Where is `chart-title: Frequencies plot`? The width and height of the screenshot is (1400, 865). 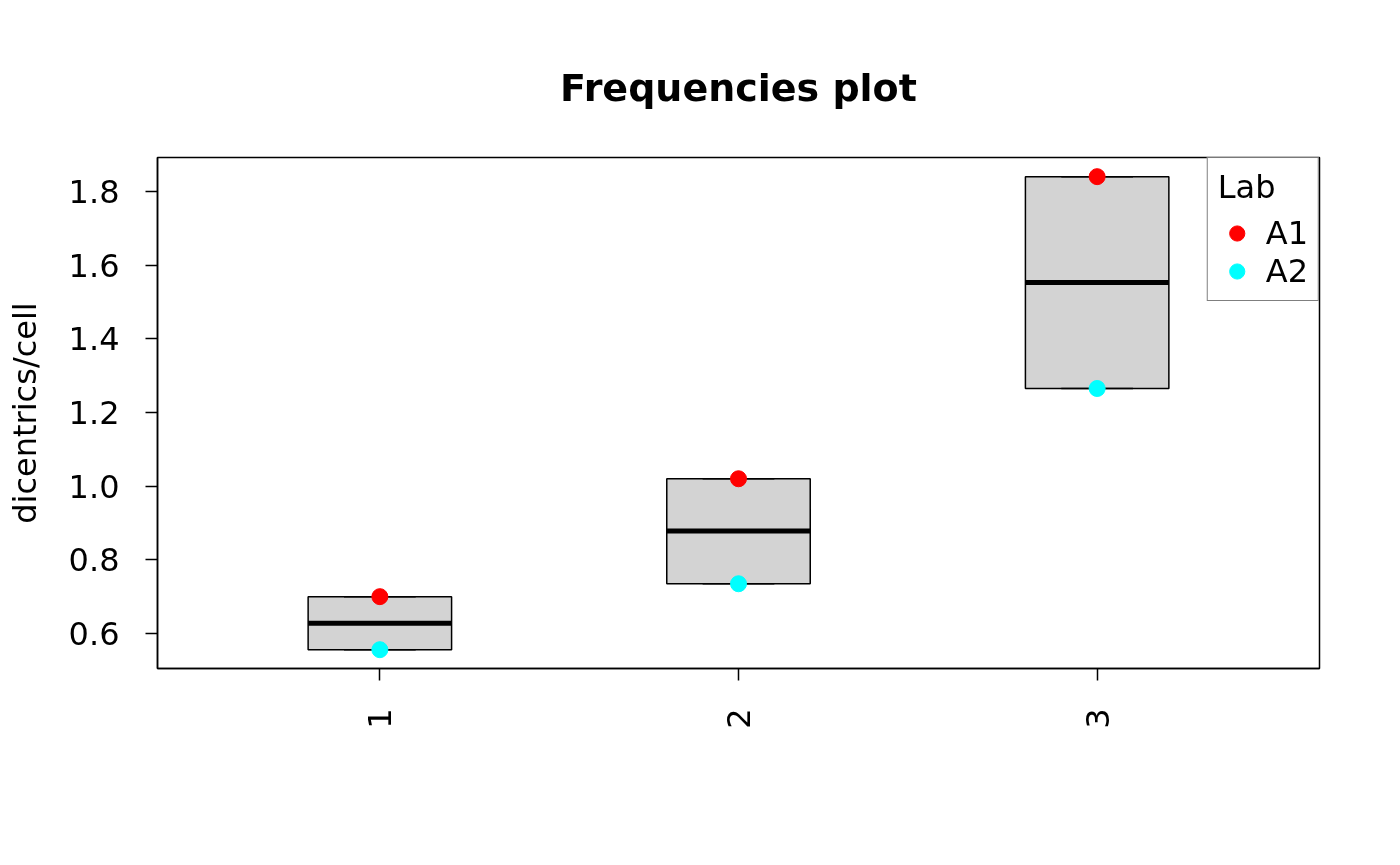
chart-title: Frequencies plot is located at coordinates (738, 87).